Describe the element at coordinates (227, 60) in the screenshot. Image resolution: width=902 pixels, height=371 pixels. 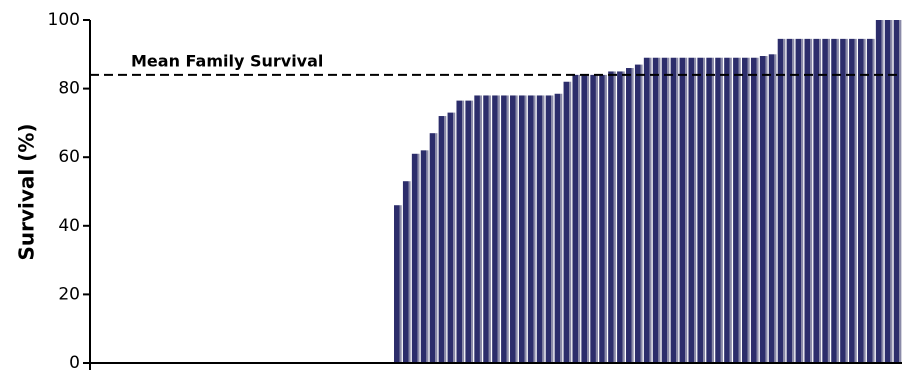
I see `mean-line-label: Mean Family Survival` at that location.